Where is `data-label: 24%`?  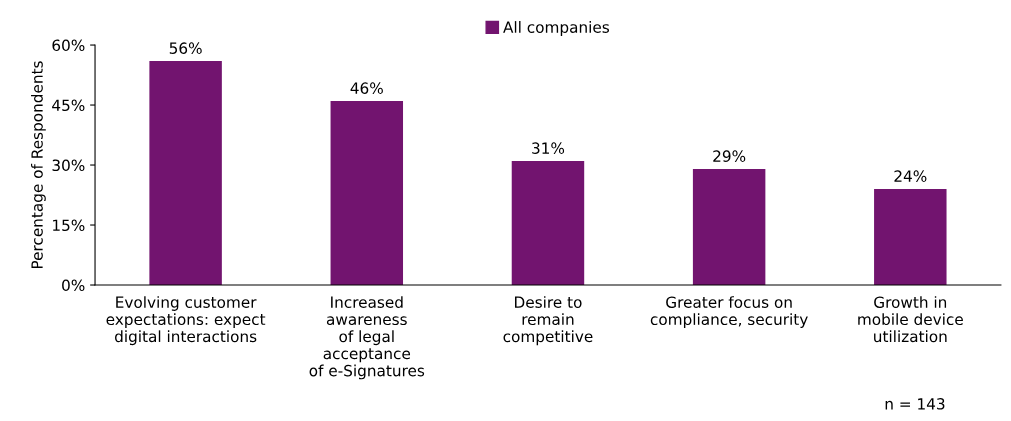
data-label: 24% is located at coordinates (910, 176).